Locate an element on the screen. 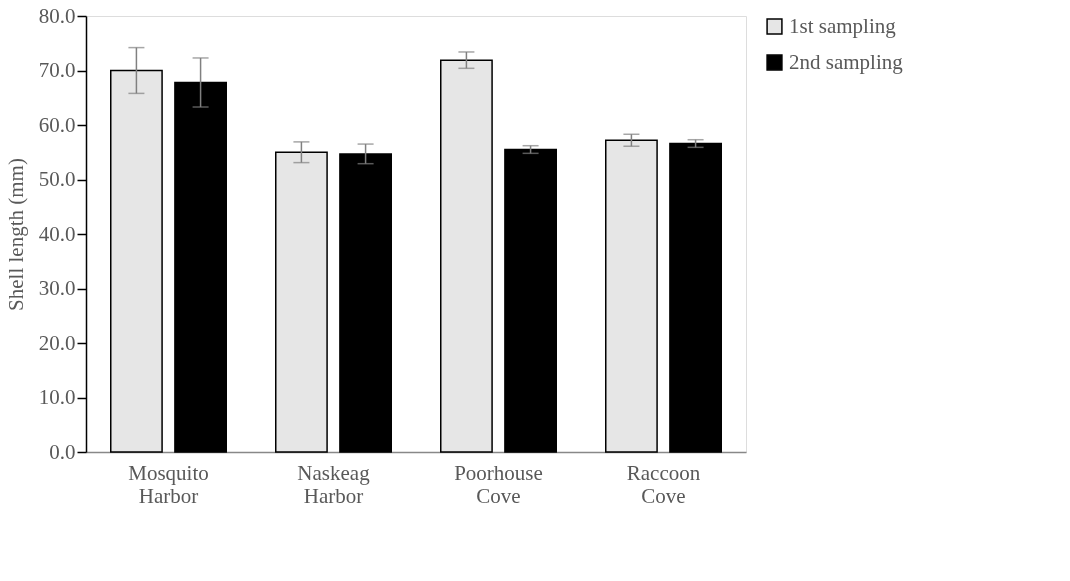 This screenshot has height=581, width=1070. legend-label: 2nd sampling is located at coordinates (846, 61).